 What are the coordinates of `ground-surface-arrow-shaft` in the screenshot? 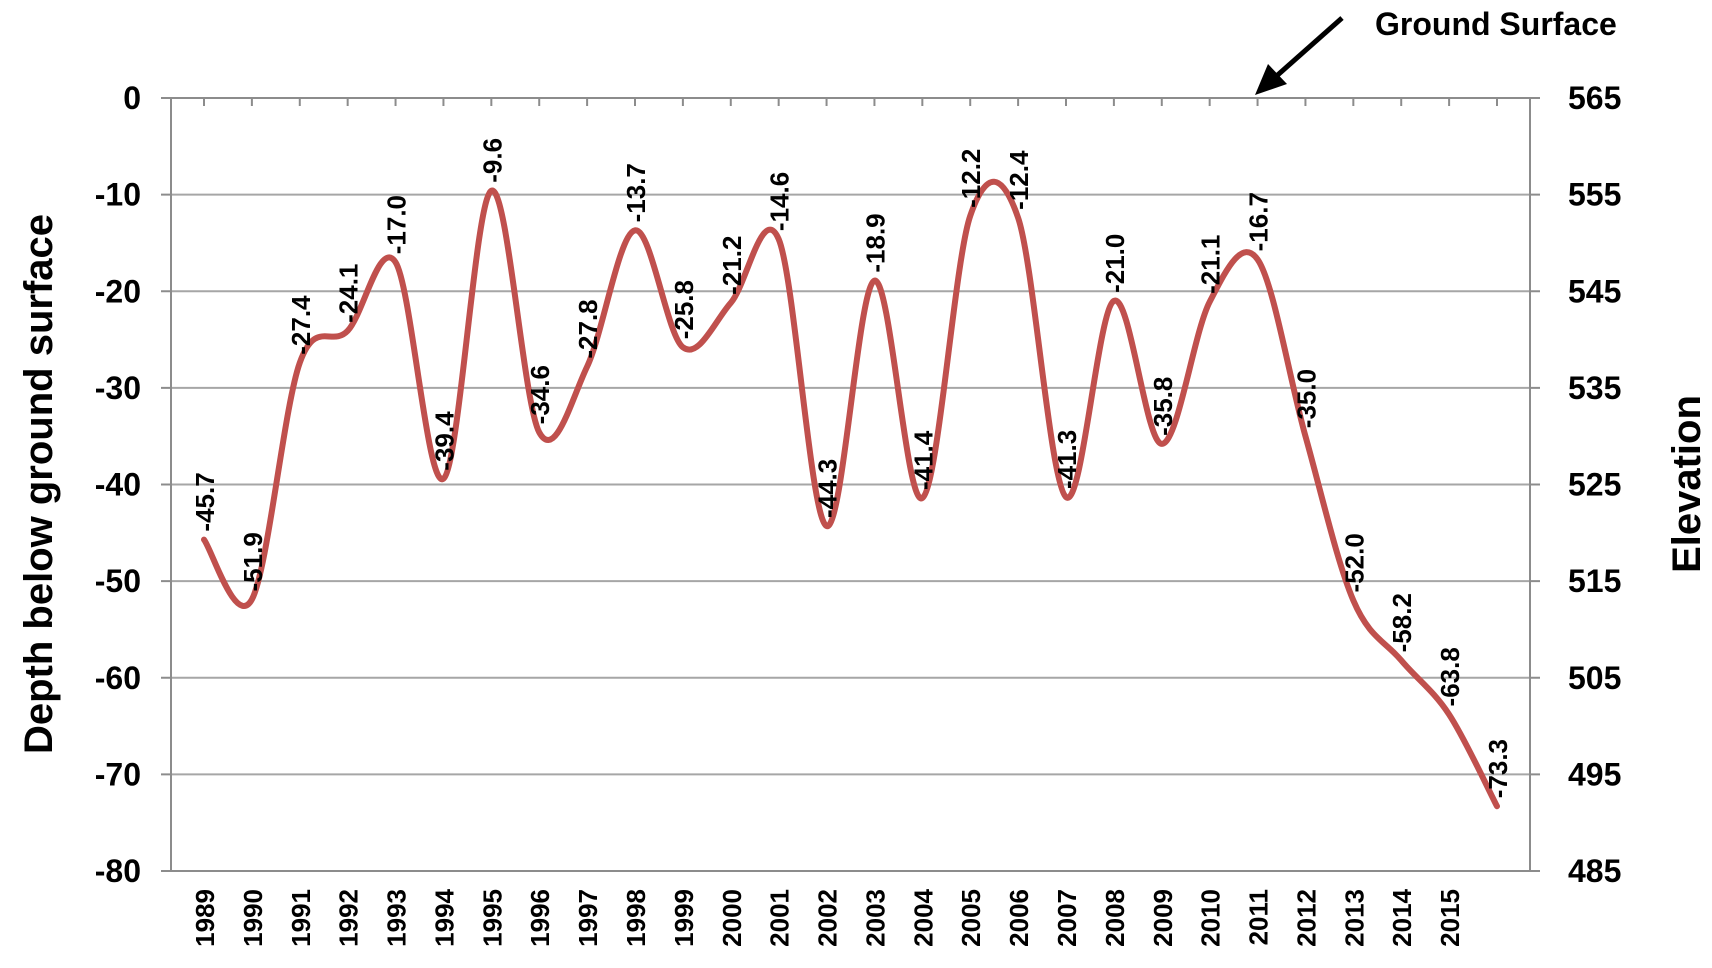 It's located at (1307, 49).